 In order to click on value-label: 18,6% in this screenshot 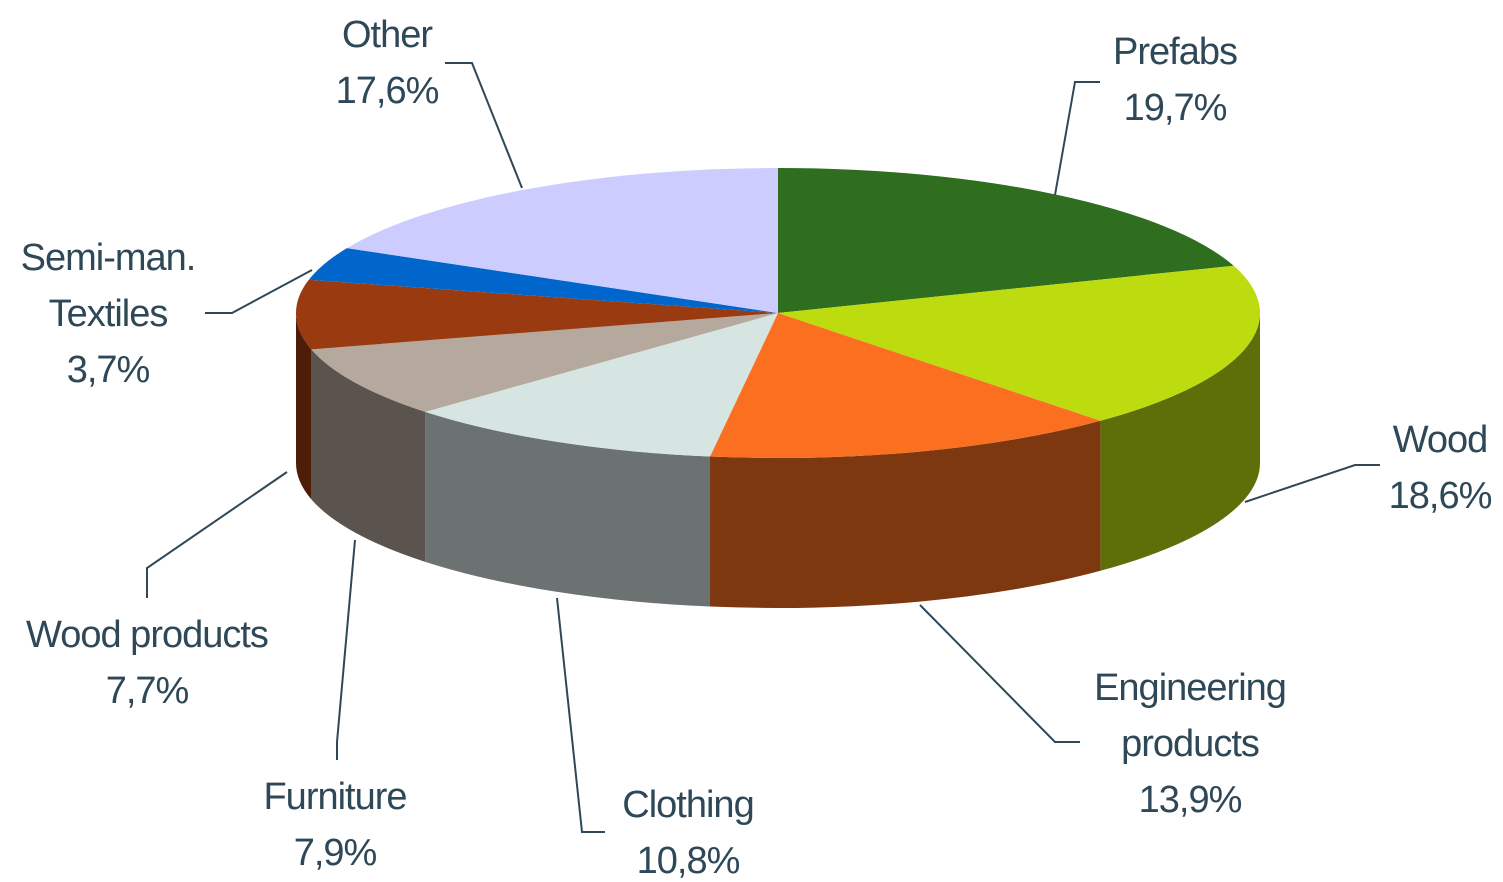, I will do `click(1440, 496)`.